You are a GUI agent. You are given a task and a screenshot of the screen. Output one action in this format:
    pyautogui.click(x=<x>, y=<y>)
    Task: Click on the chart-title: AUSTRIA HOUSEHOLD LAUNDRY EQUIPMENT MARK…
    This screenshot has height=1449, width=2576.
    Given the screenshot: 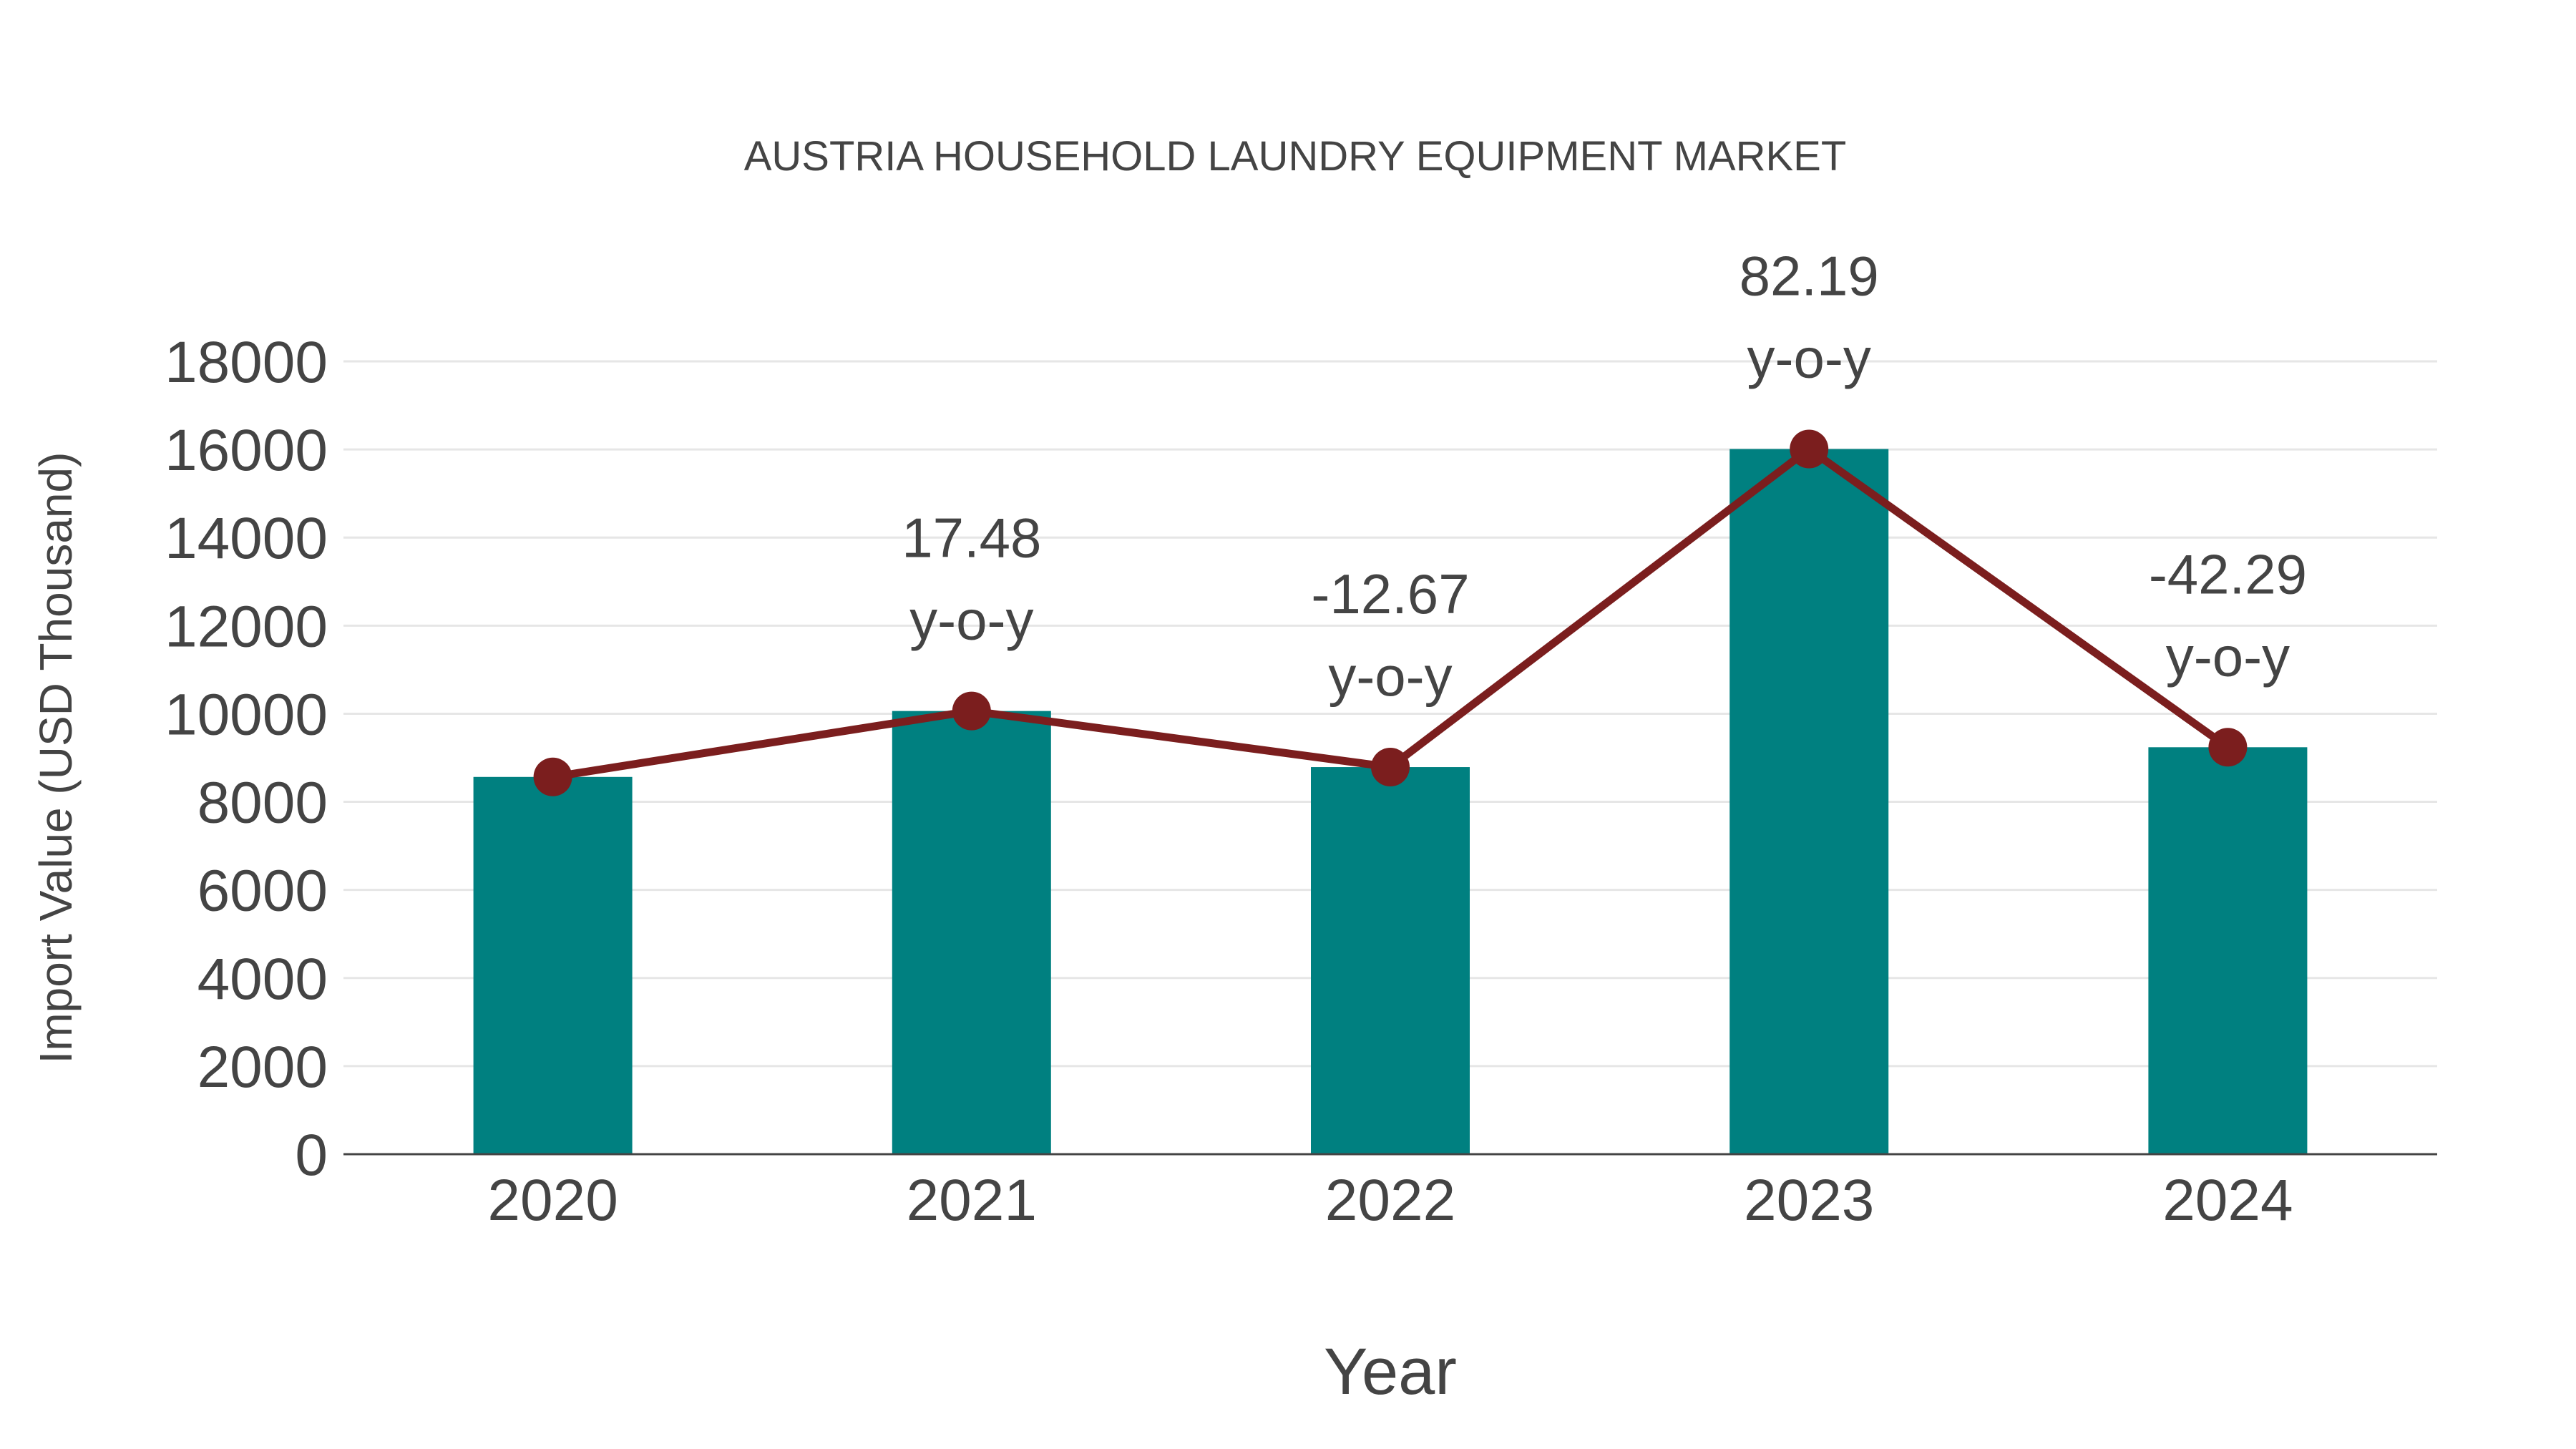 What is the action you would take?
    pyautogui.click(x=1295, y=156)
    